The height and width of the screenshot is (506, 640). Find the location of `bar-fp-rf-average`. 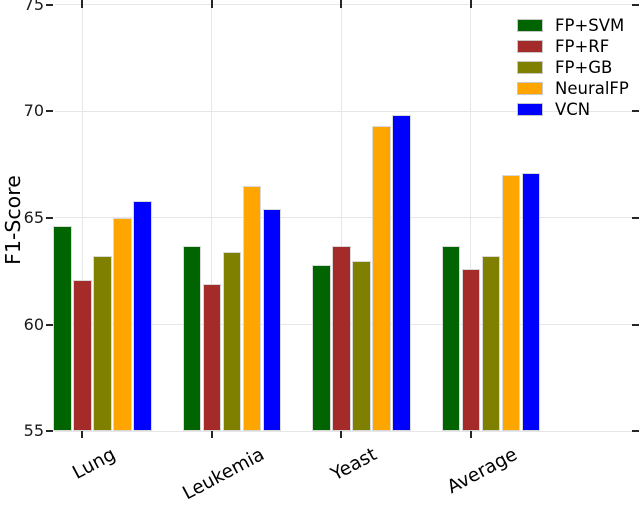

bar-fp-rf-average is located at coordinates (470, 350).